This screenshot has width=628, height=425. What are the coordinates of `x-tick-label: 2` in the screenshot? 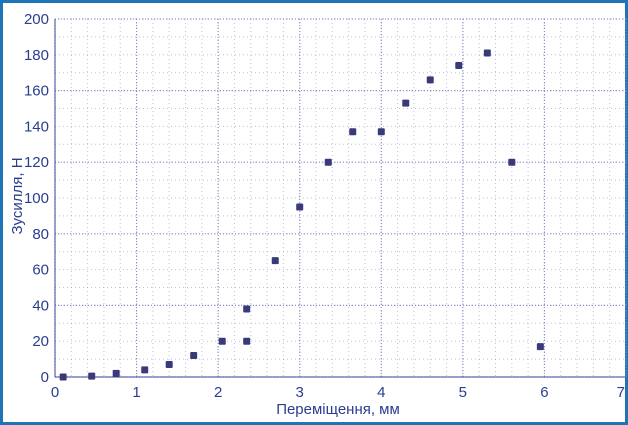 It's located at (218, 392).